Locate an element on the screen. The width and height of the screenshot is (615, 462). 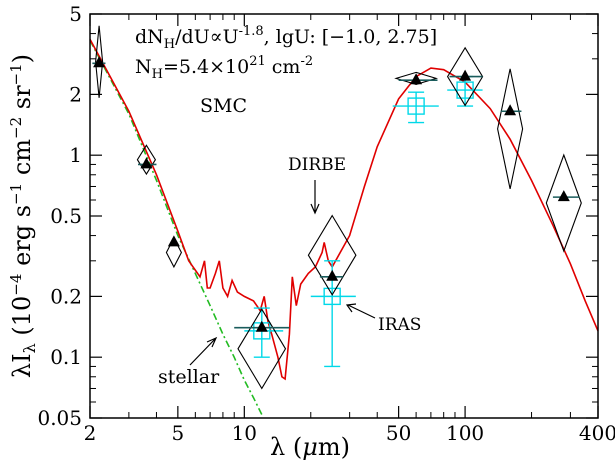
stellar-label: stellar is located at coordinates (189, 377).